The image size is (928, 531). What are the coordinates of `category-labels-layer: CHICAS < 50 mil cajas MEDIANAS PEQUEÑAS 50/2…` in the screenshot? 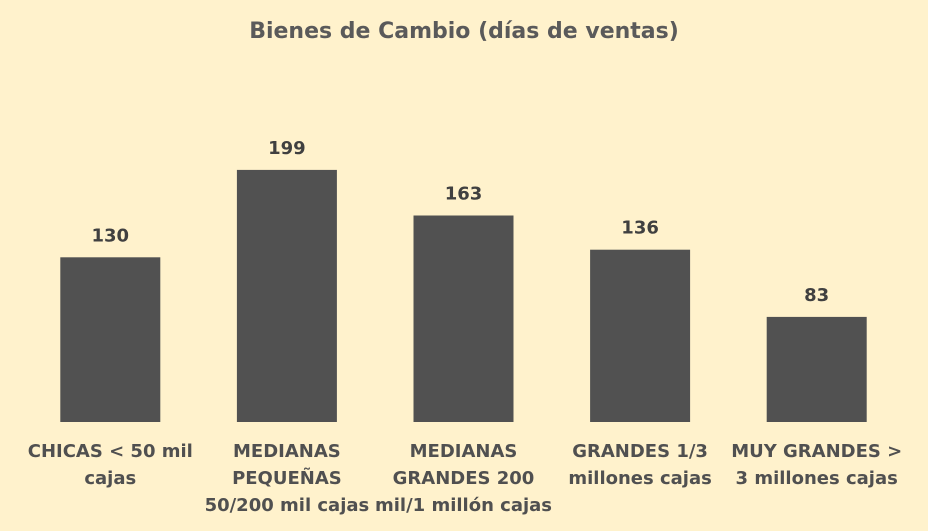 It's located at (465, 478).